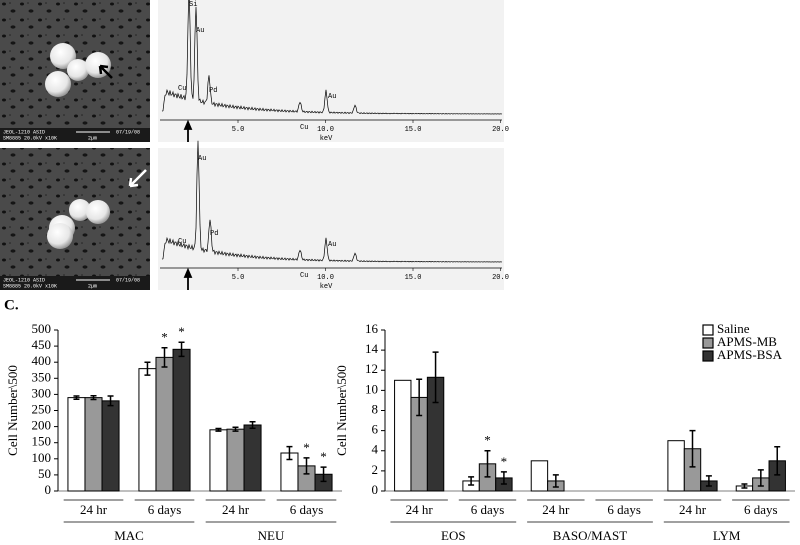 The height and width of the screenshot is (545, 800). What do you see at coordinates (371, 388) in the screenshot?
I see `y-tick-label: 10` at bounding box center [371, 388].